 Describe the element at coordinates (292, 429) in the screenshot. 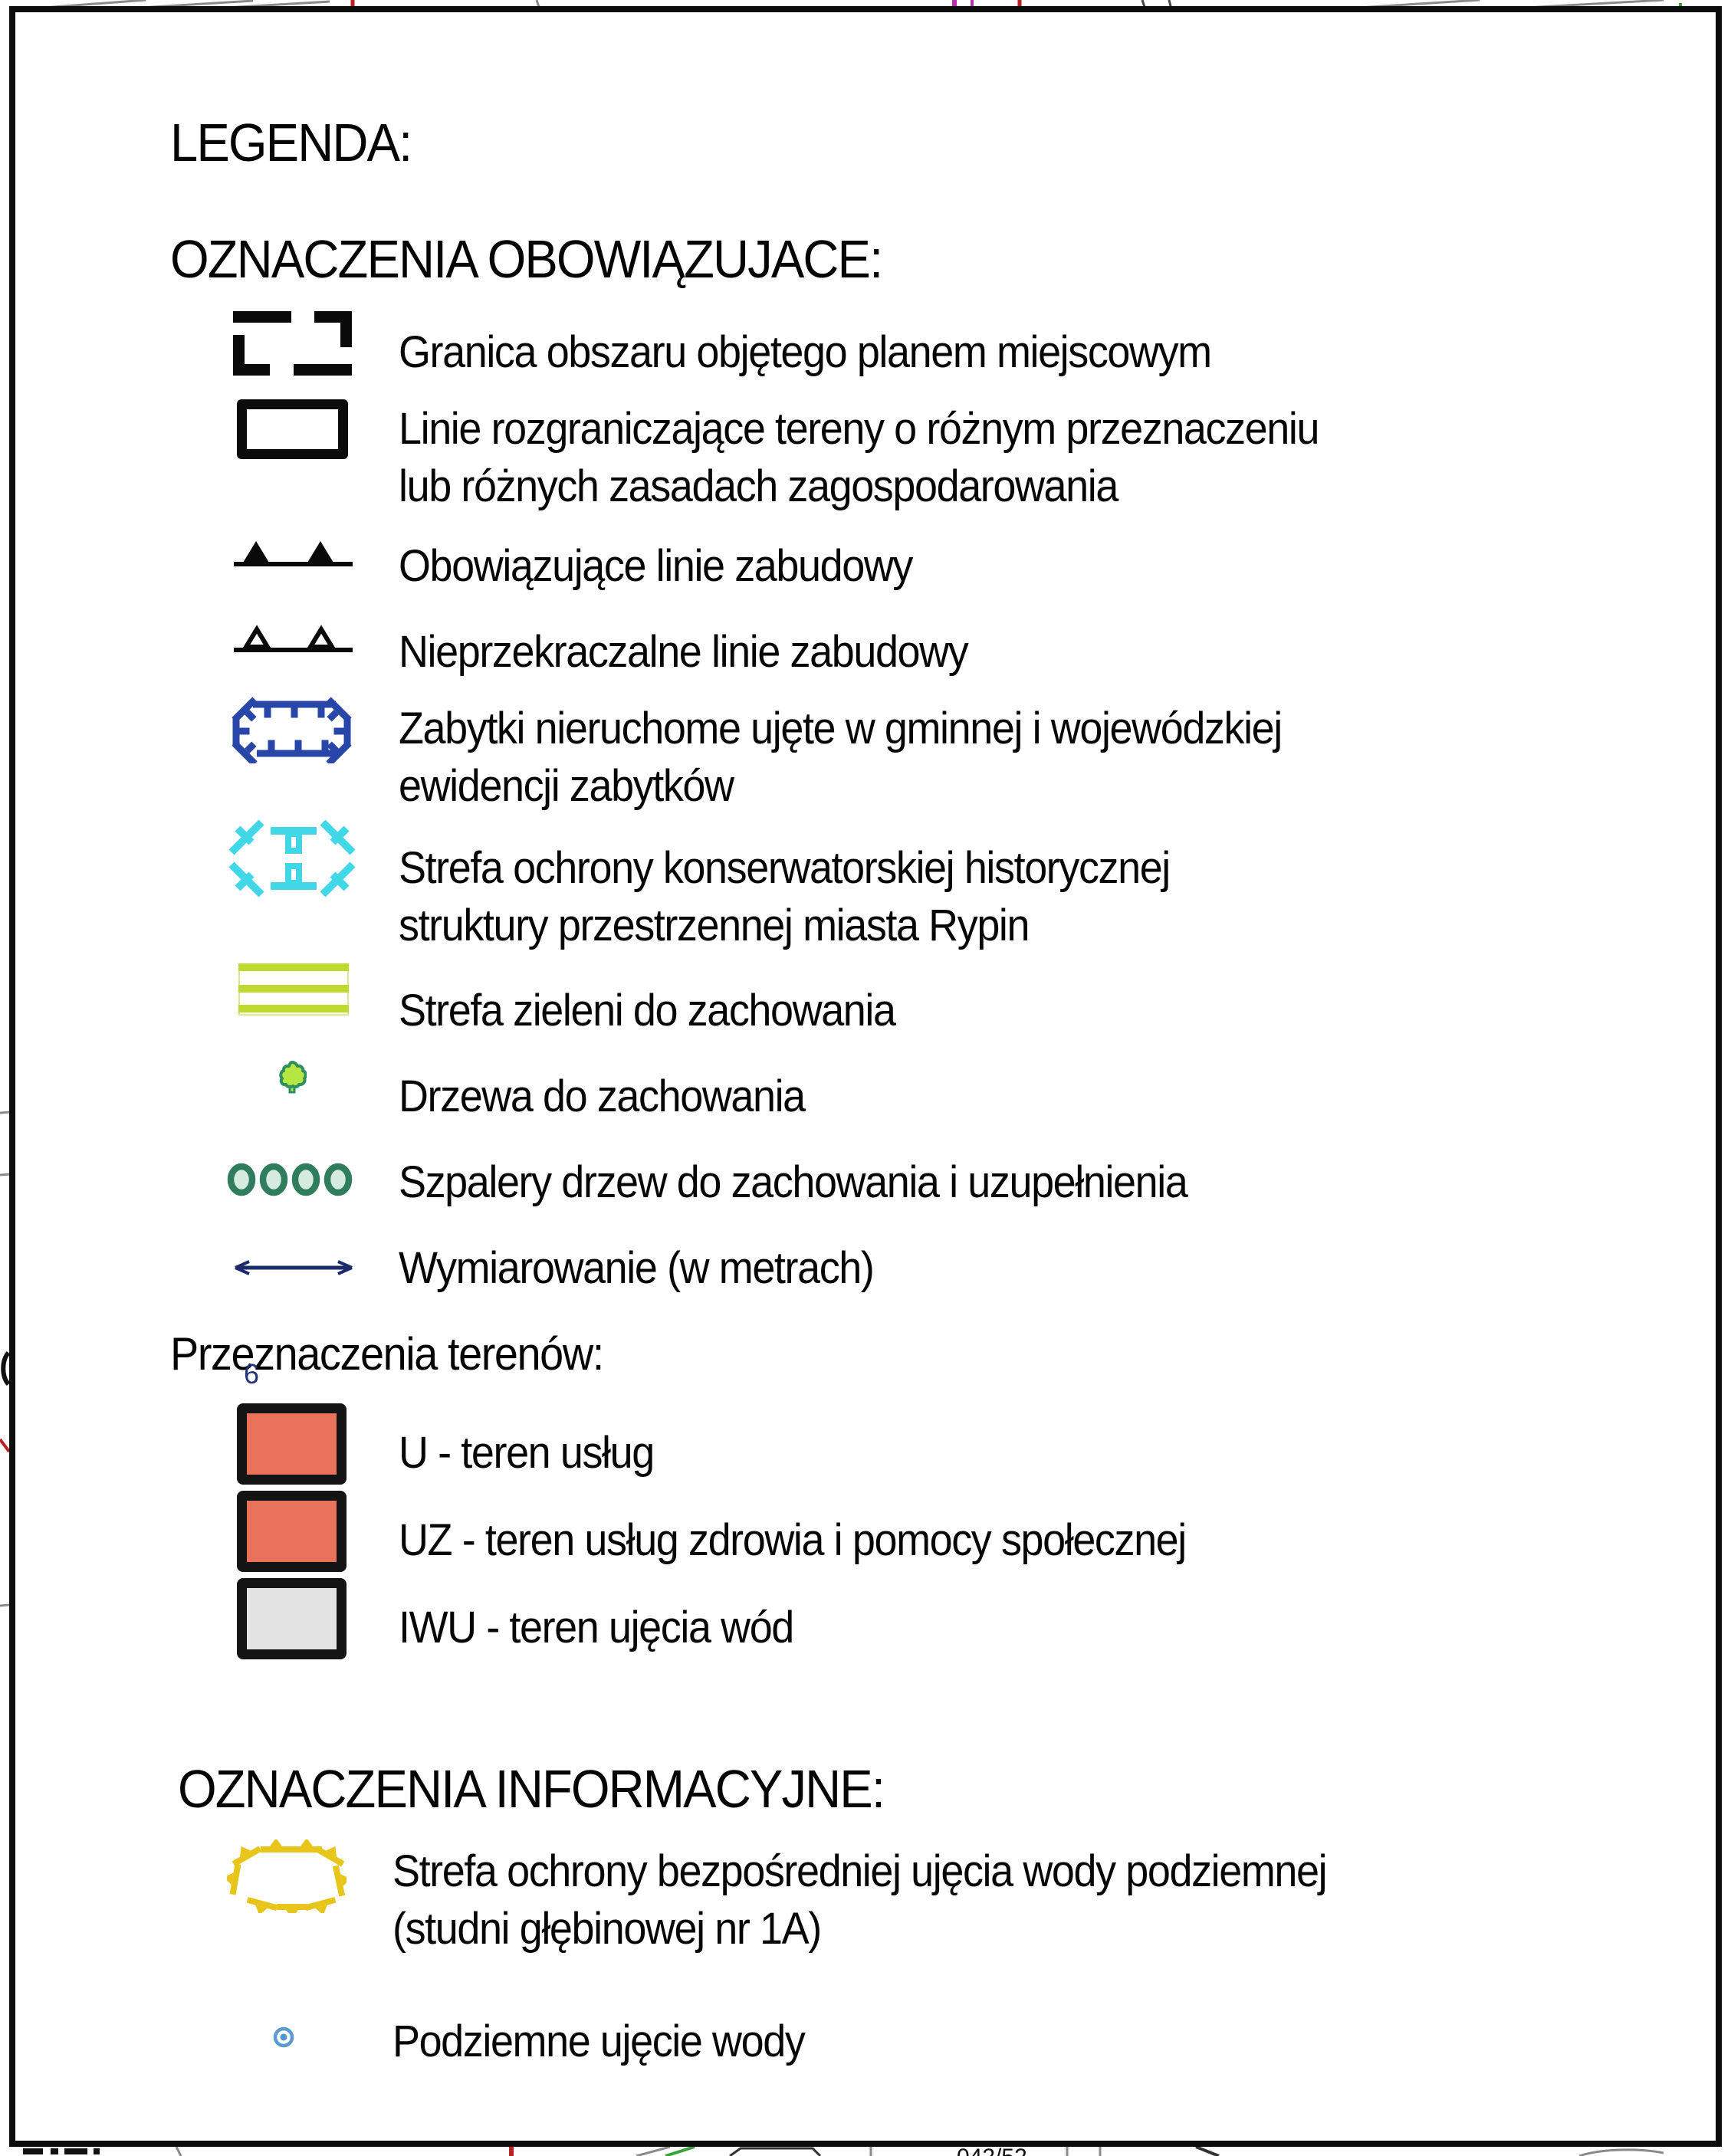

I see `zoning-lines-icon` at that location.